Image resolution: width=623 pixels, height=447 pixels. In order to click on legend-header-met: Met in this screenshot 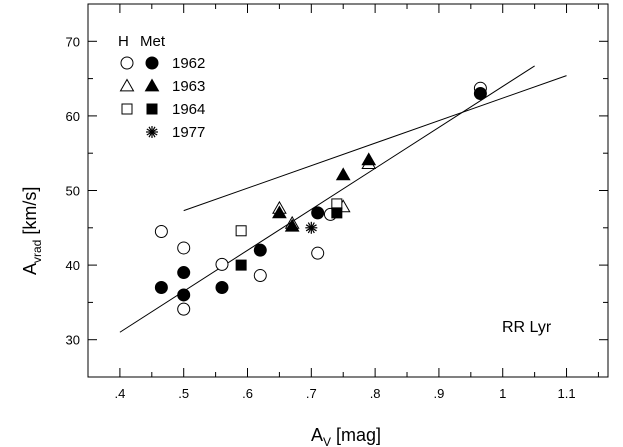, I will do `click(153, 41)`.